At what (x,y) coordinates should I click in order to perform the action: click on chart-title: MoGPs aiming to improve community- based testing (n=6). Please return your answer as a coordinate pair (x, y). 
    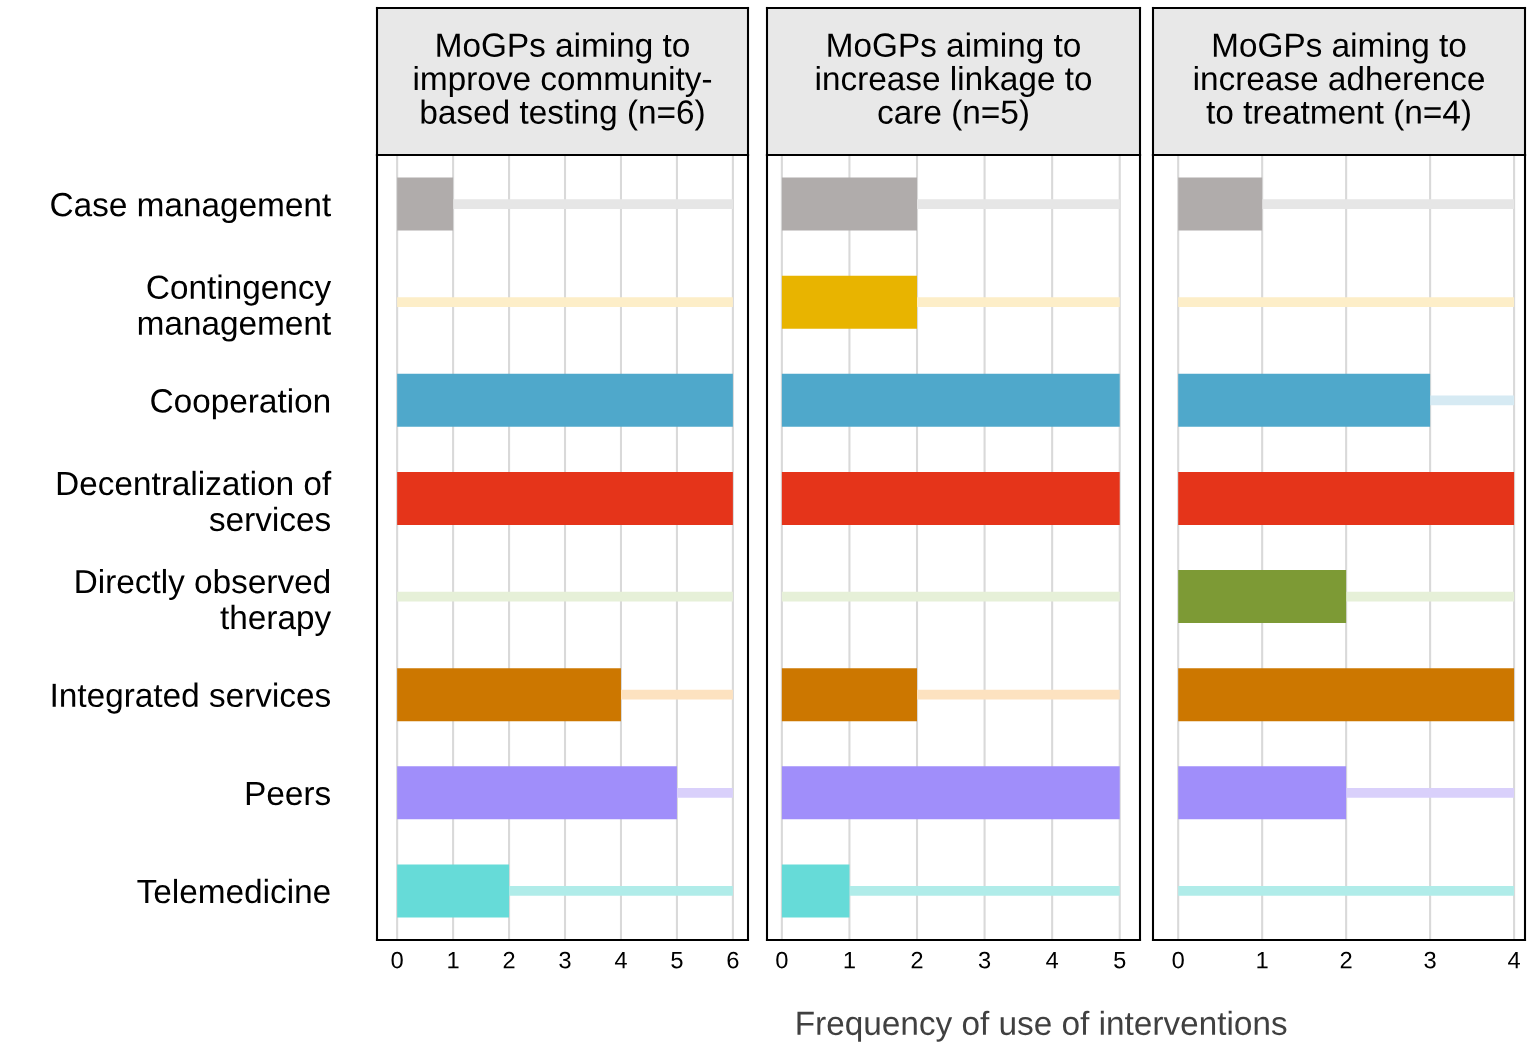
    Looking at the image, I should click on (563, 81).